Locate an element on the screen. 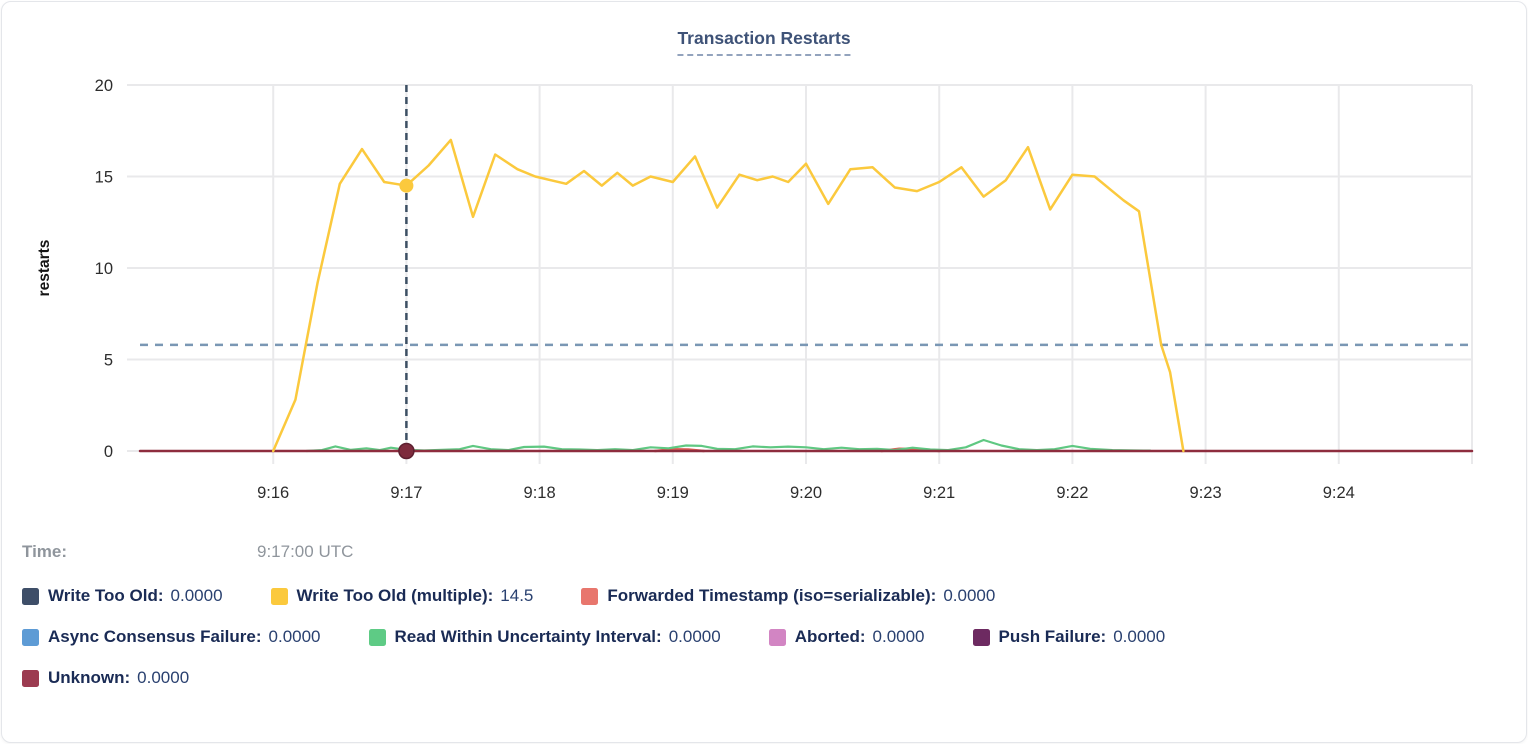  x-tick-label: 9:20 is located at coordinates (806, 493).